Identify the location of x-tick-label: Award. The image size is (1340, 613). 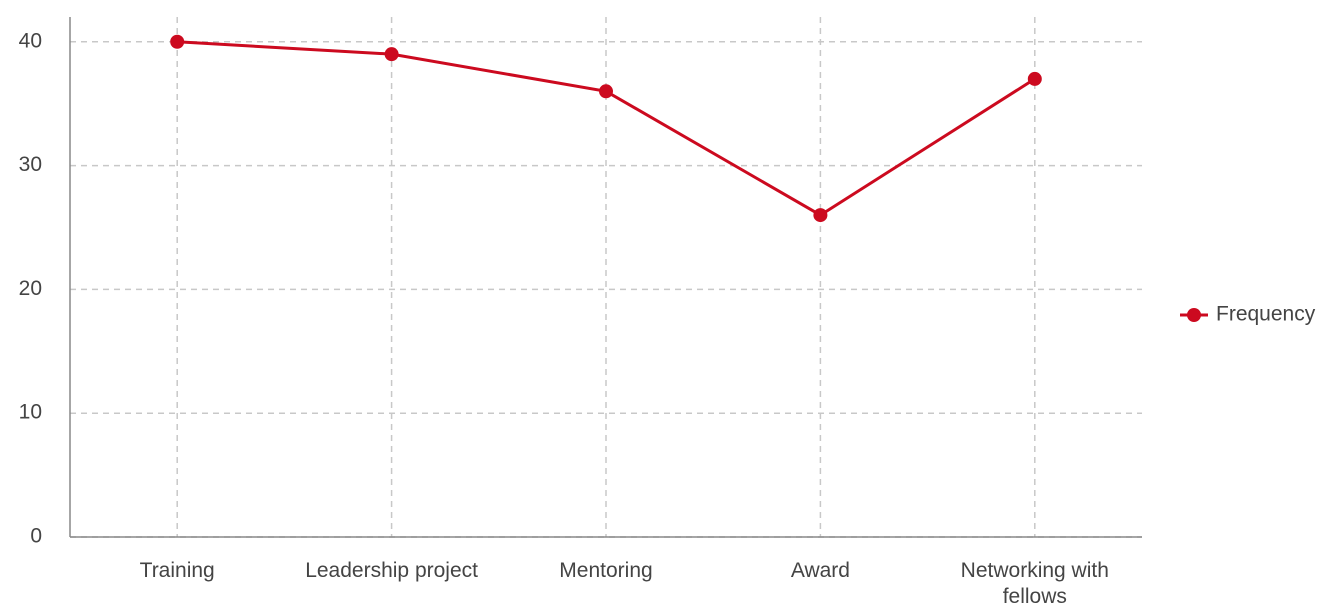
(820, 570).